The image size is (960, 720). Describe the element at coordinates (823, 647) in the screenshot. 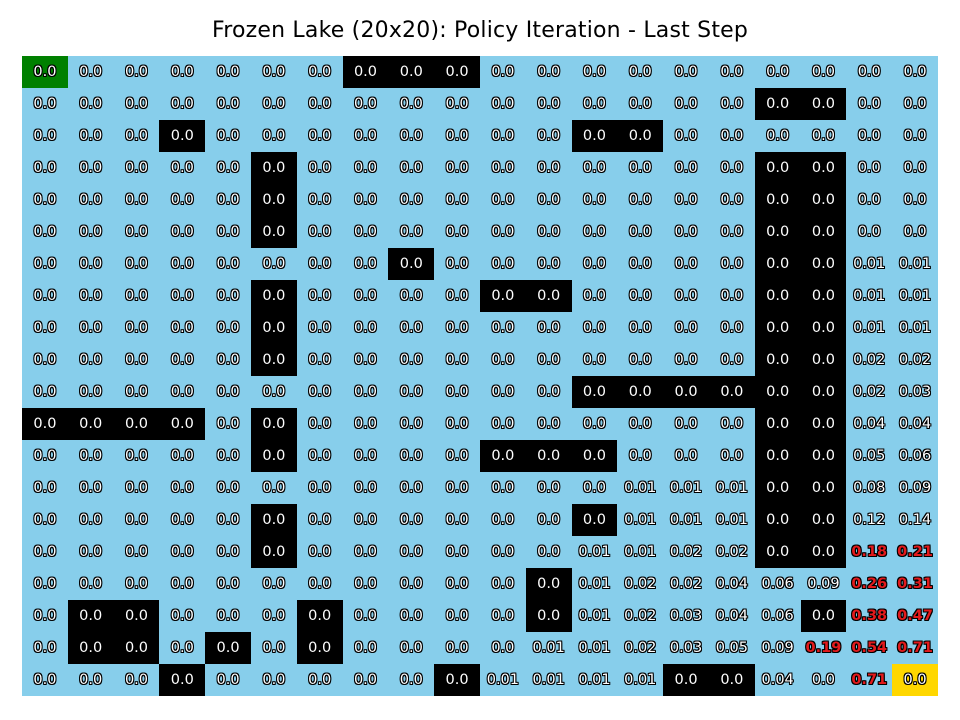

I see `state-value: 0.19` at that location.